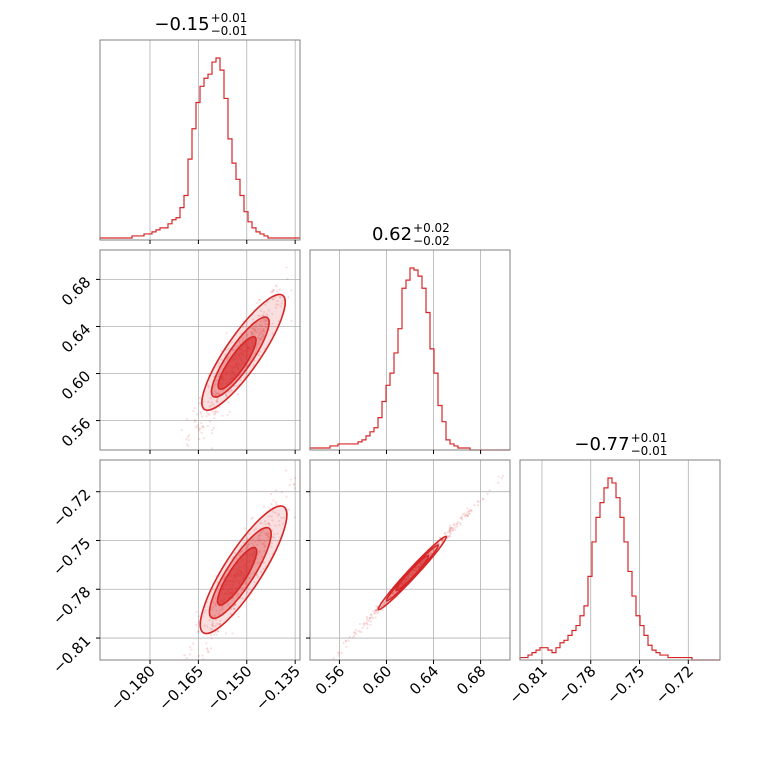 The image size is (760, 765). Describe the element at coordinates (392, 234) in the screenshot. I see `title-value-1: 0.62` at that location.